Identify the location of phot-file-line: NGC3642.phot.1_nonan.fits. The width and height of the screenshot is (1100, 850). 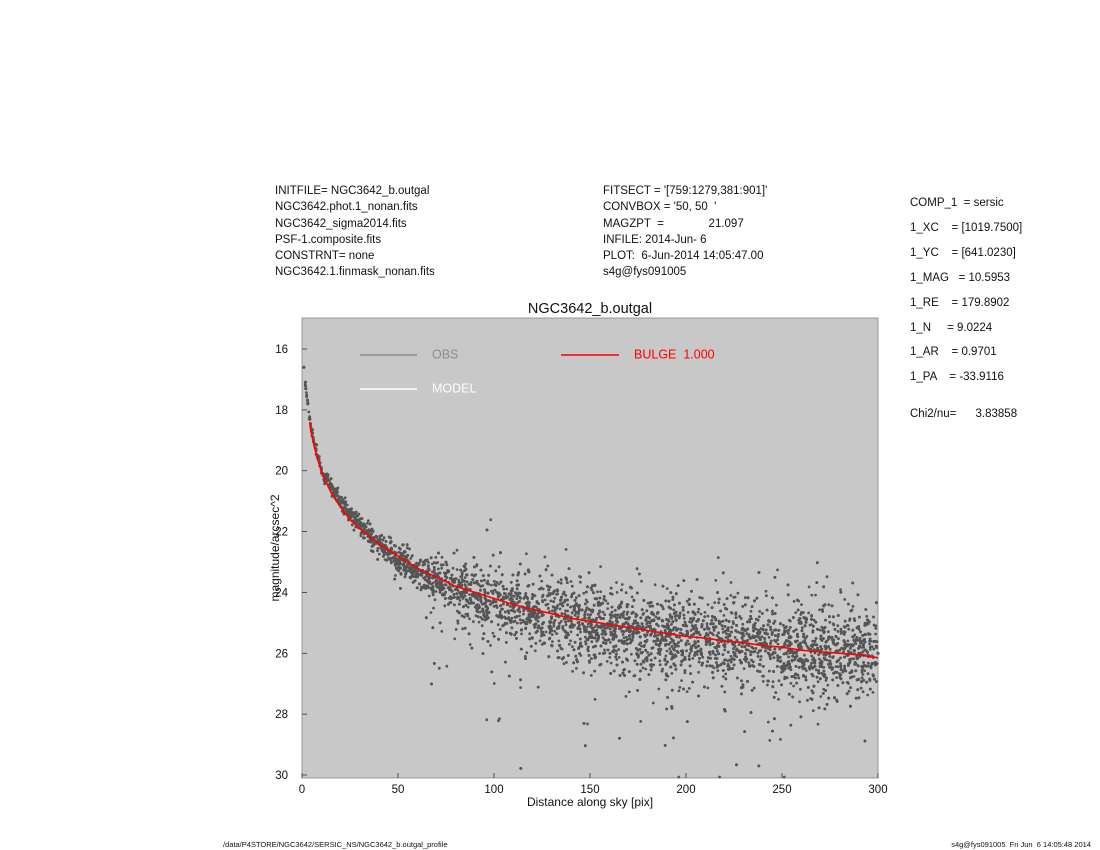
(346, 207).